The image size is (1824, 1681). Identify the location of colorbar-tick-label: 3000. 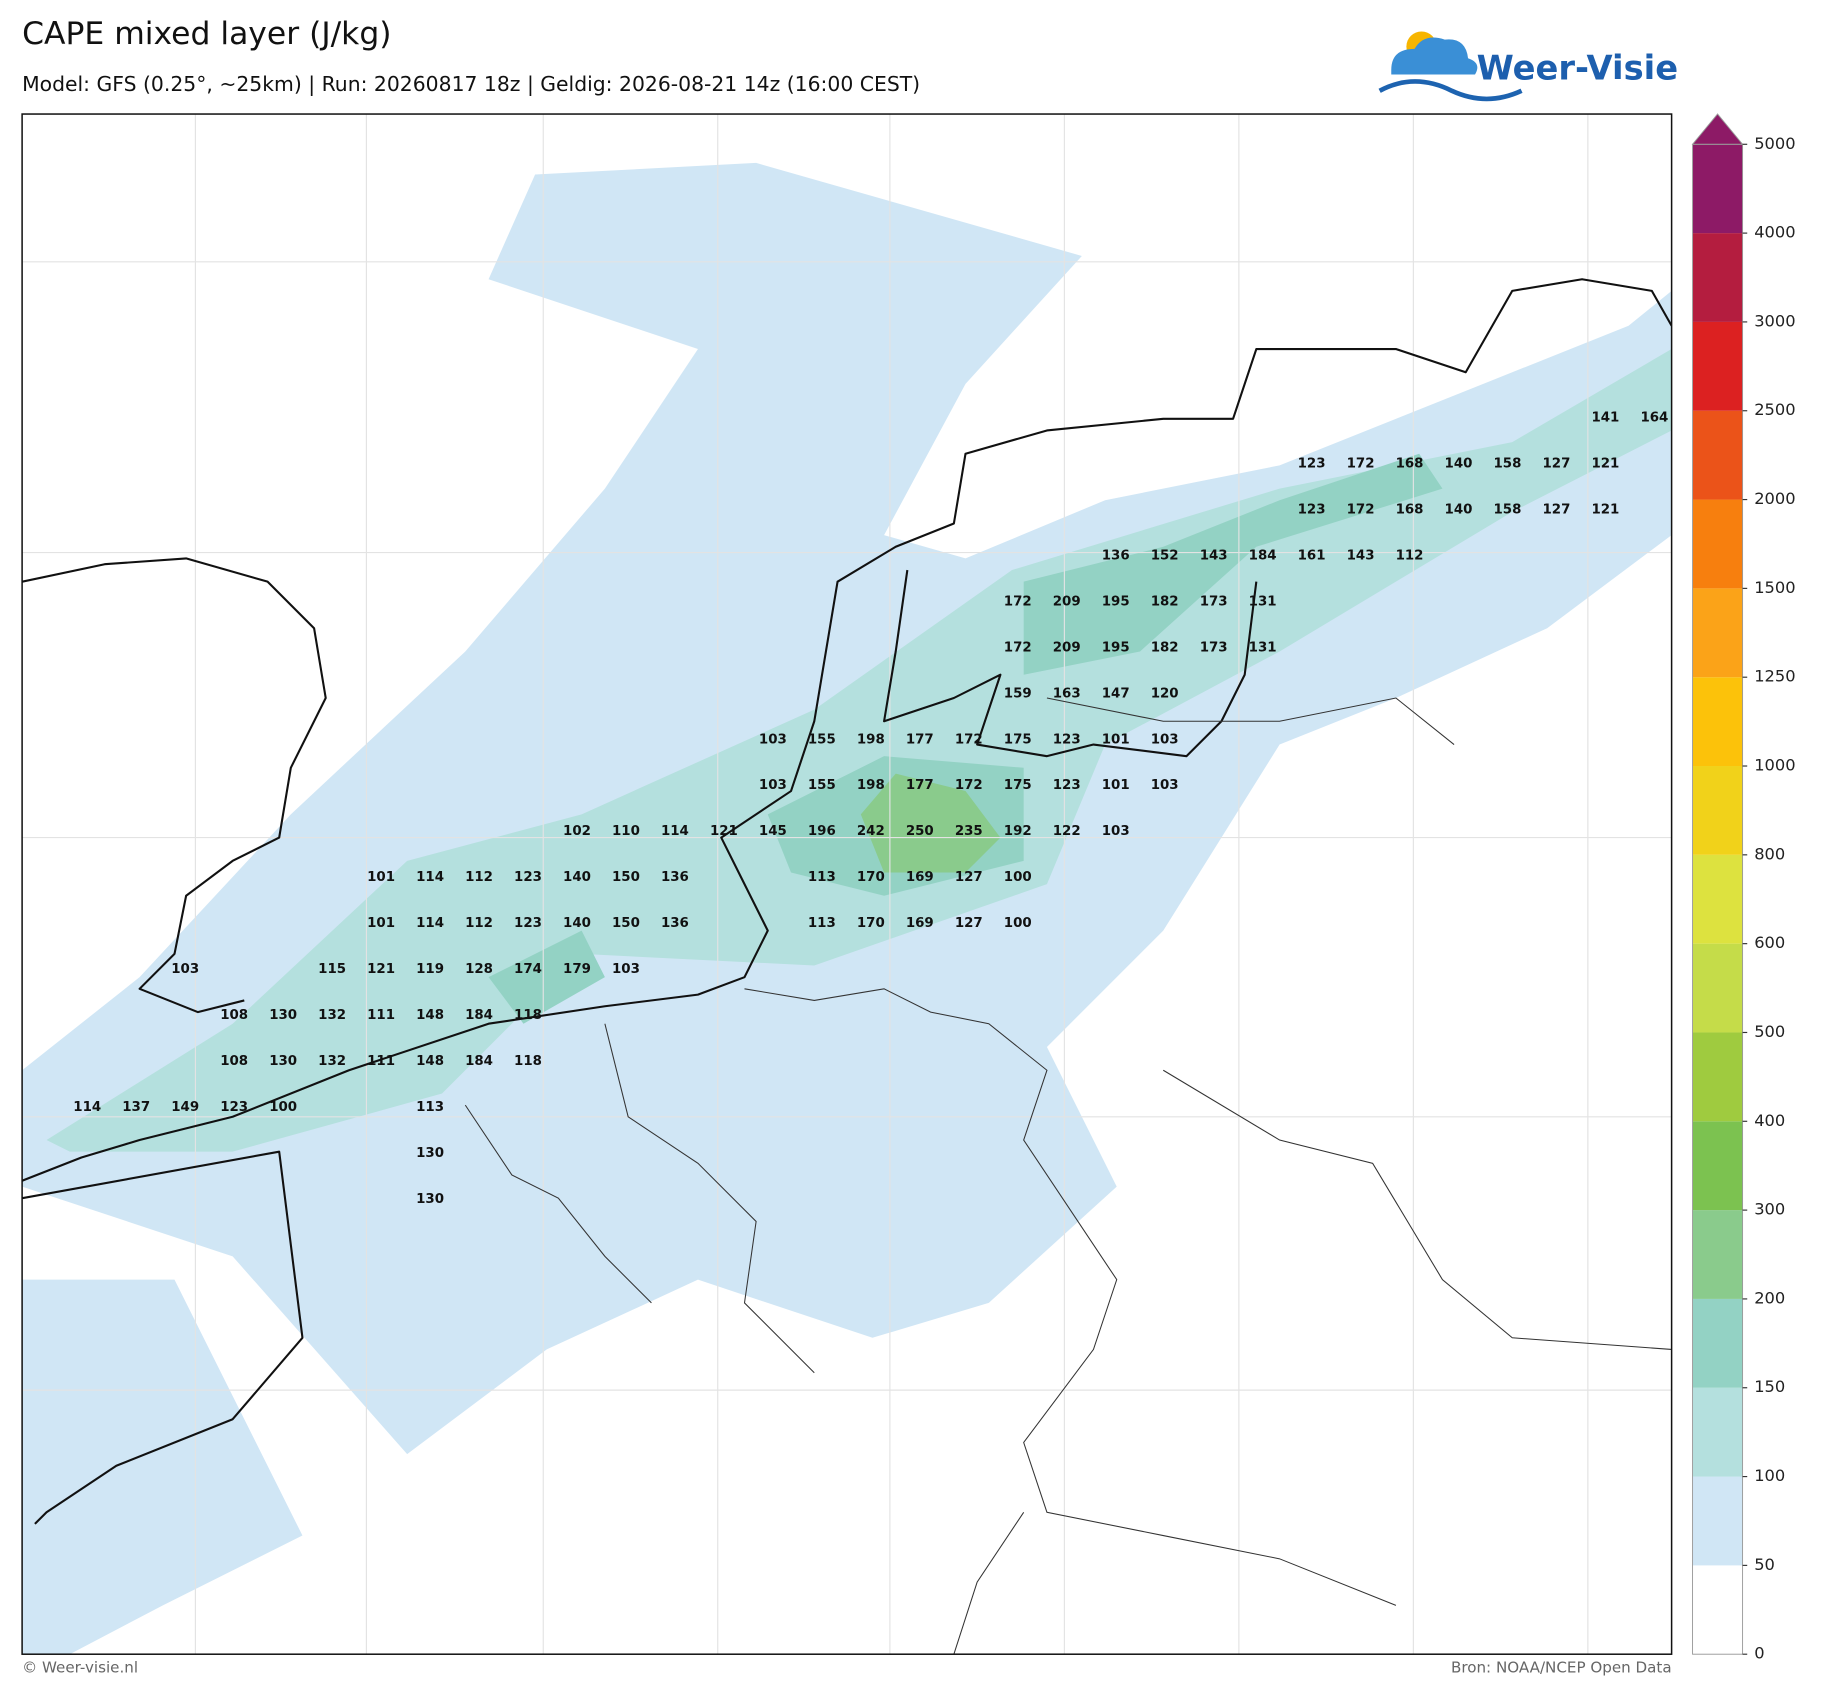
(1774, 320).